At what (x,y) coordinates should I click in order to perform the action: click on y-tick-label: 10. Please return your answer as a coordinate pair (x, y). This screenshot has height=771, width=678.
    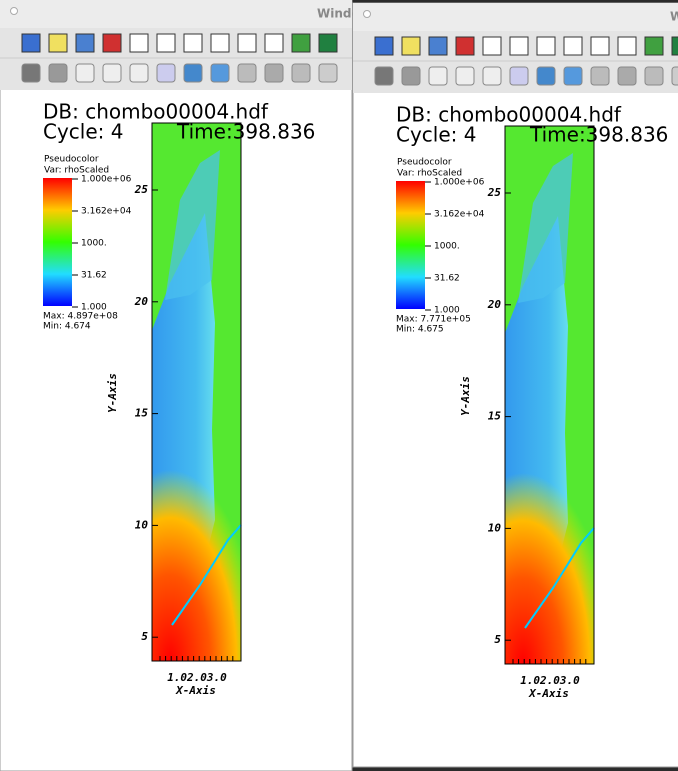
    Looking at the image, I should click on (495, 527).